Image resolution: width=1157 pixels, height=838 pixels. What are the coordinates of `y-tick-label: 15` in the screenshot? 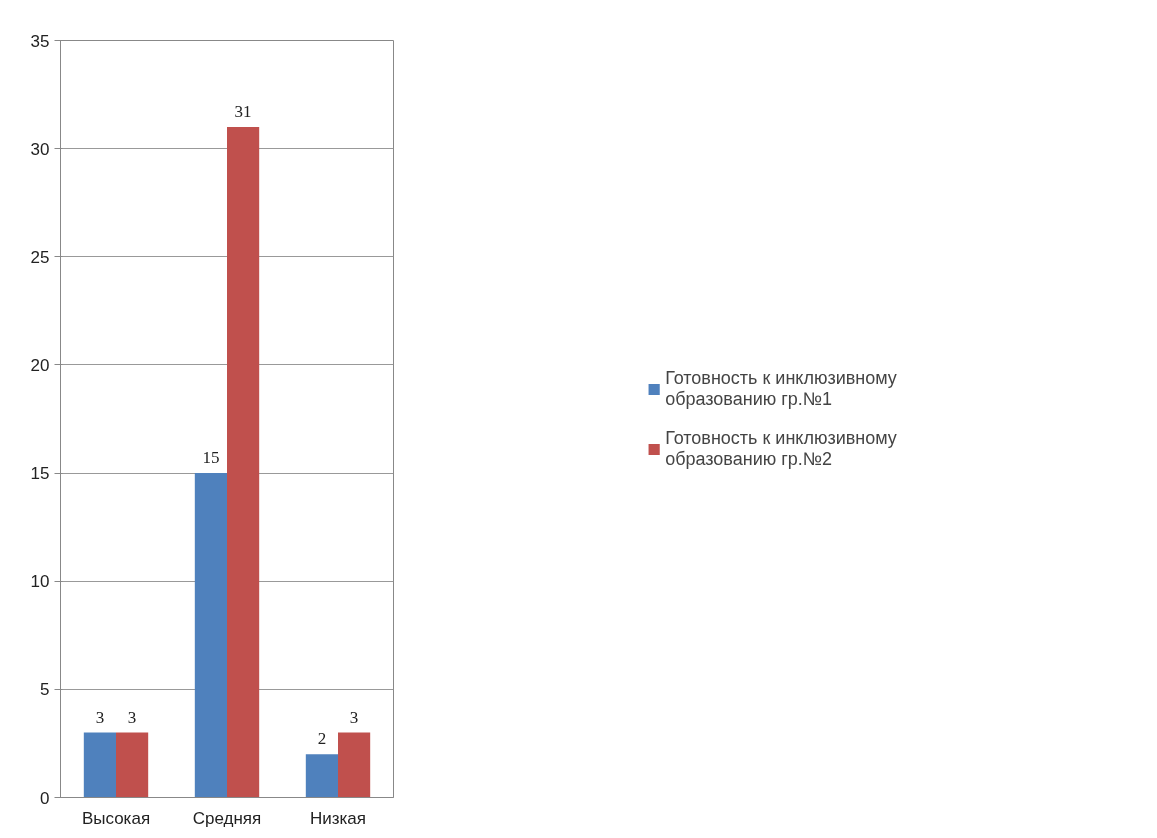 It's located at (40, 474).